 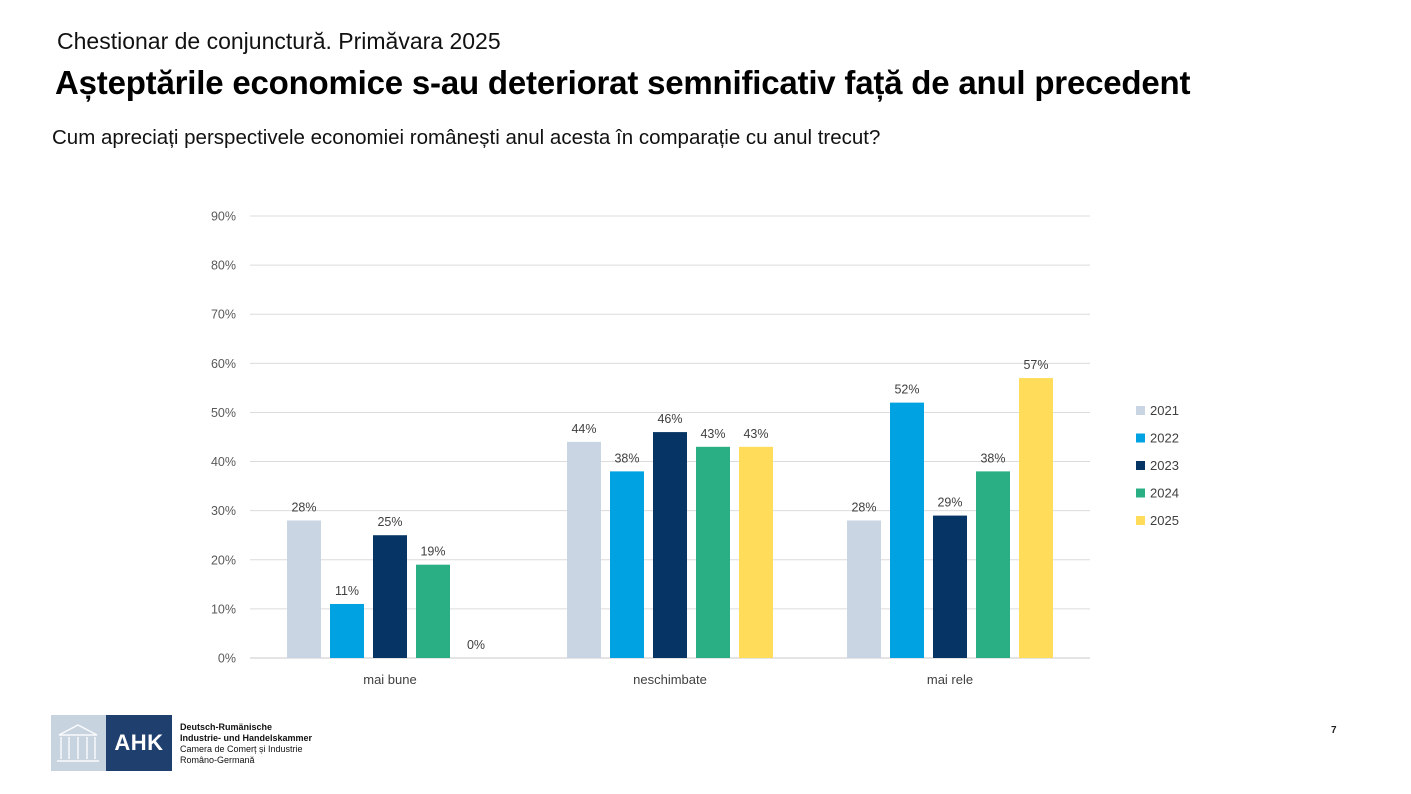 What do you see at coordinates (389, 522) in the screenshot?
I see `data-label: 25%` at bounding box center [389, 522].